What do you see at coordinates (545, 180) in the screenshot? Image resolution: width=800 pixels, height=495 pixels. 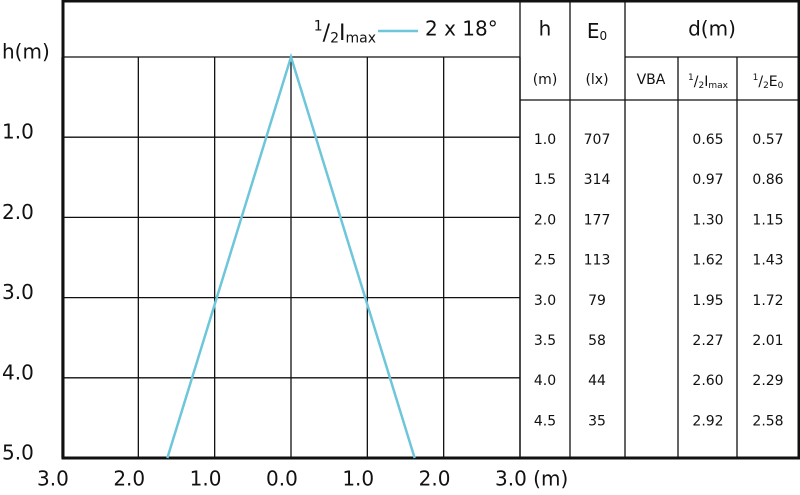 I see `cell-h: 1.5` at bounding box center [545, 180].